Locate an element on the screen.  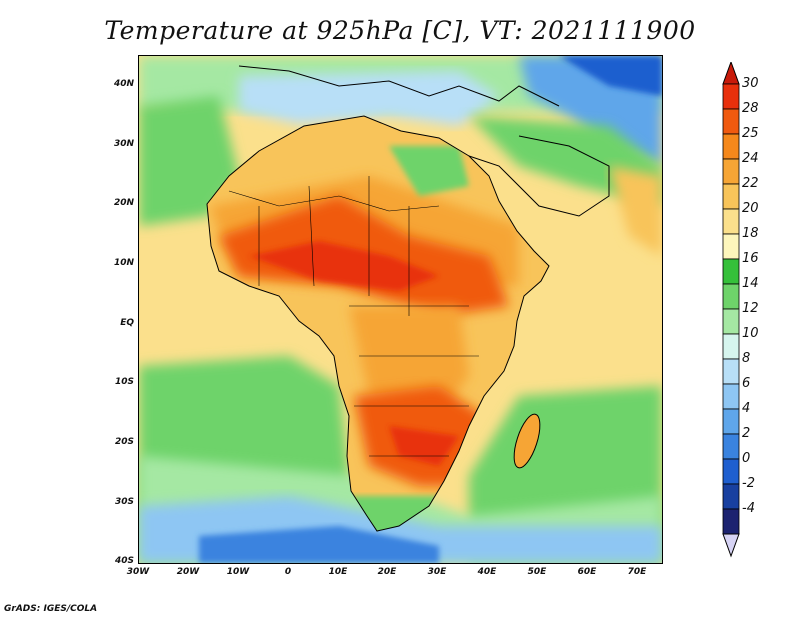
colorbar-label: 24 is located at coordinates (750, 158).